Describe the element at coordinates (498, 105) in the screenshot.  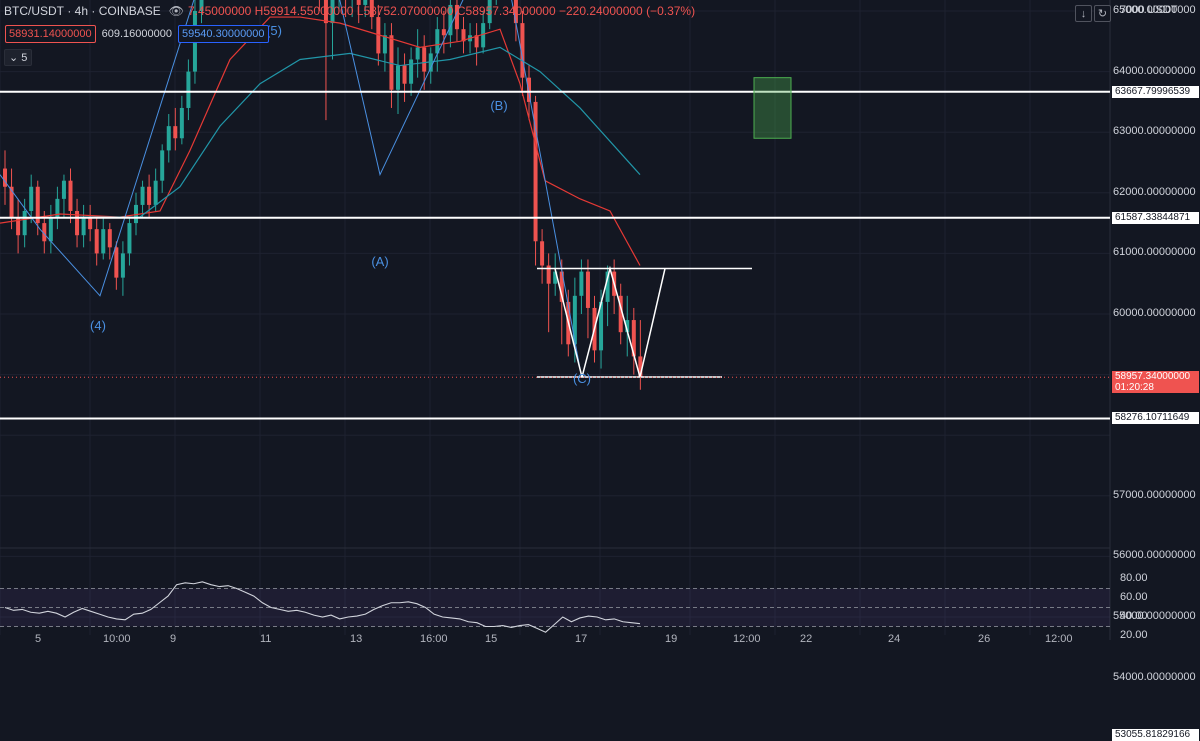
I see `wave-label: (B)` at that location.